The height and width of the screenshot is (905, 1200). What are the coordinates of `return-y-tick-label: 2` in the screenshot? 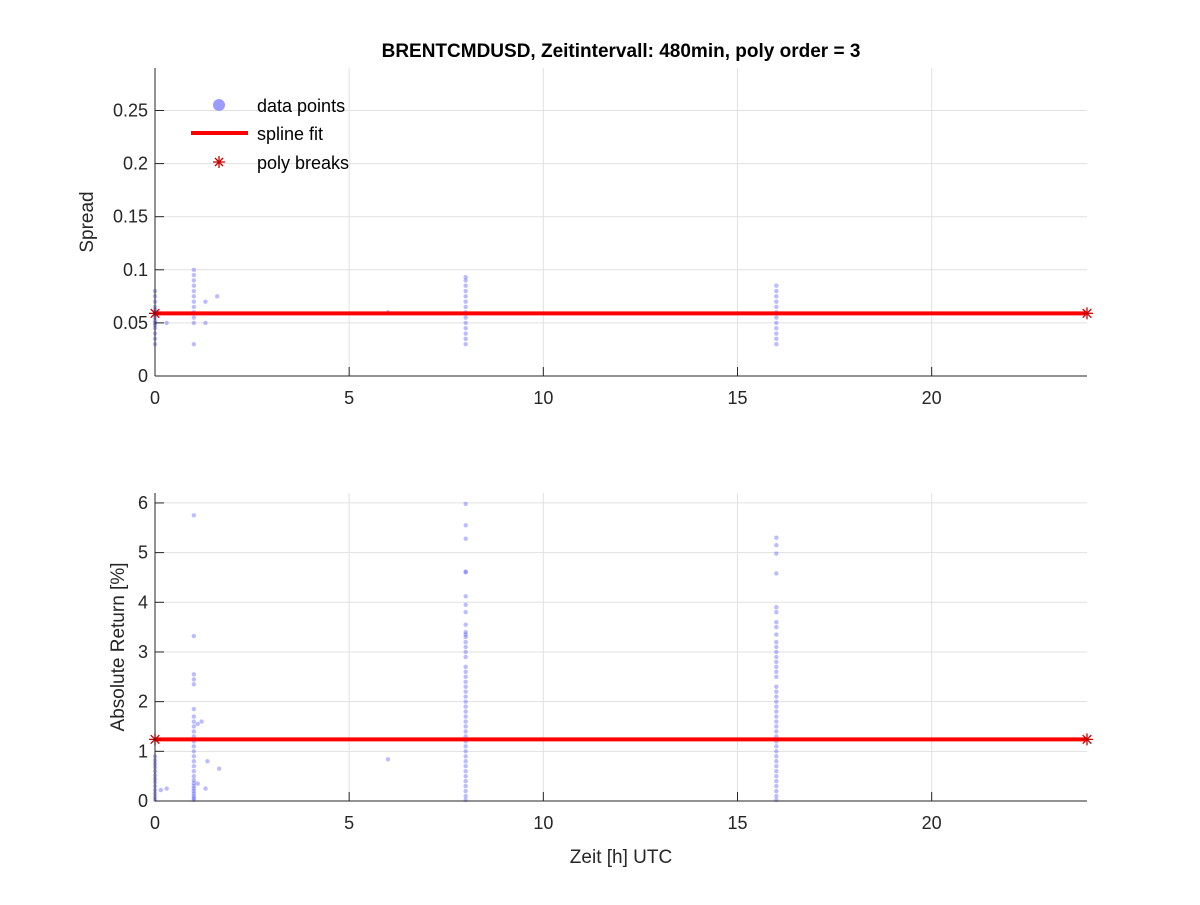 It's located at (143, 702).